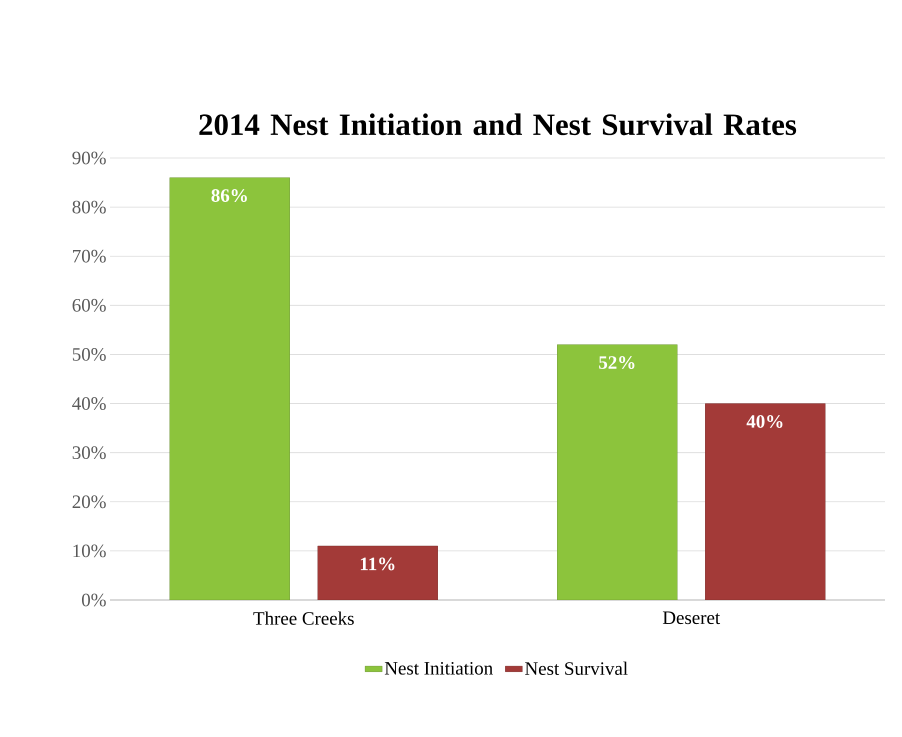 This screenshot has height=737, width=902. I want to click on data-label: 86%, so click(229, 195).